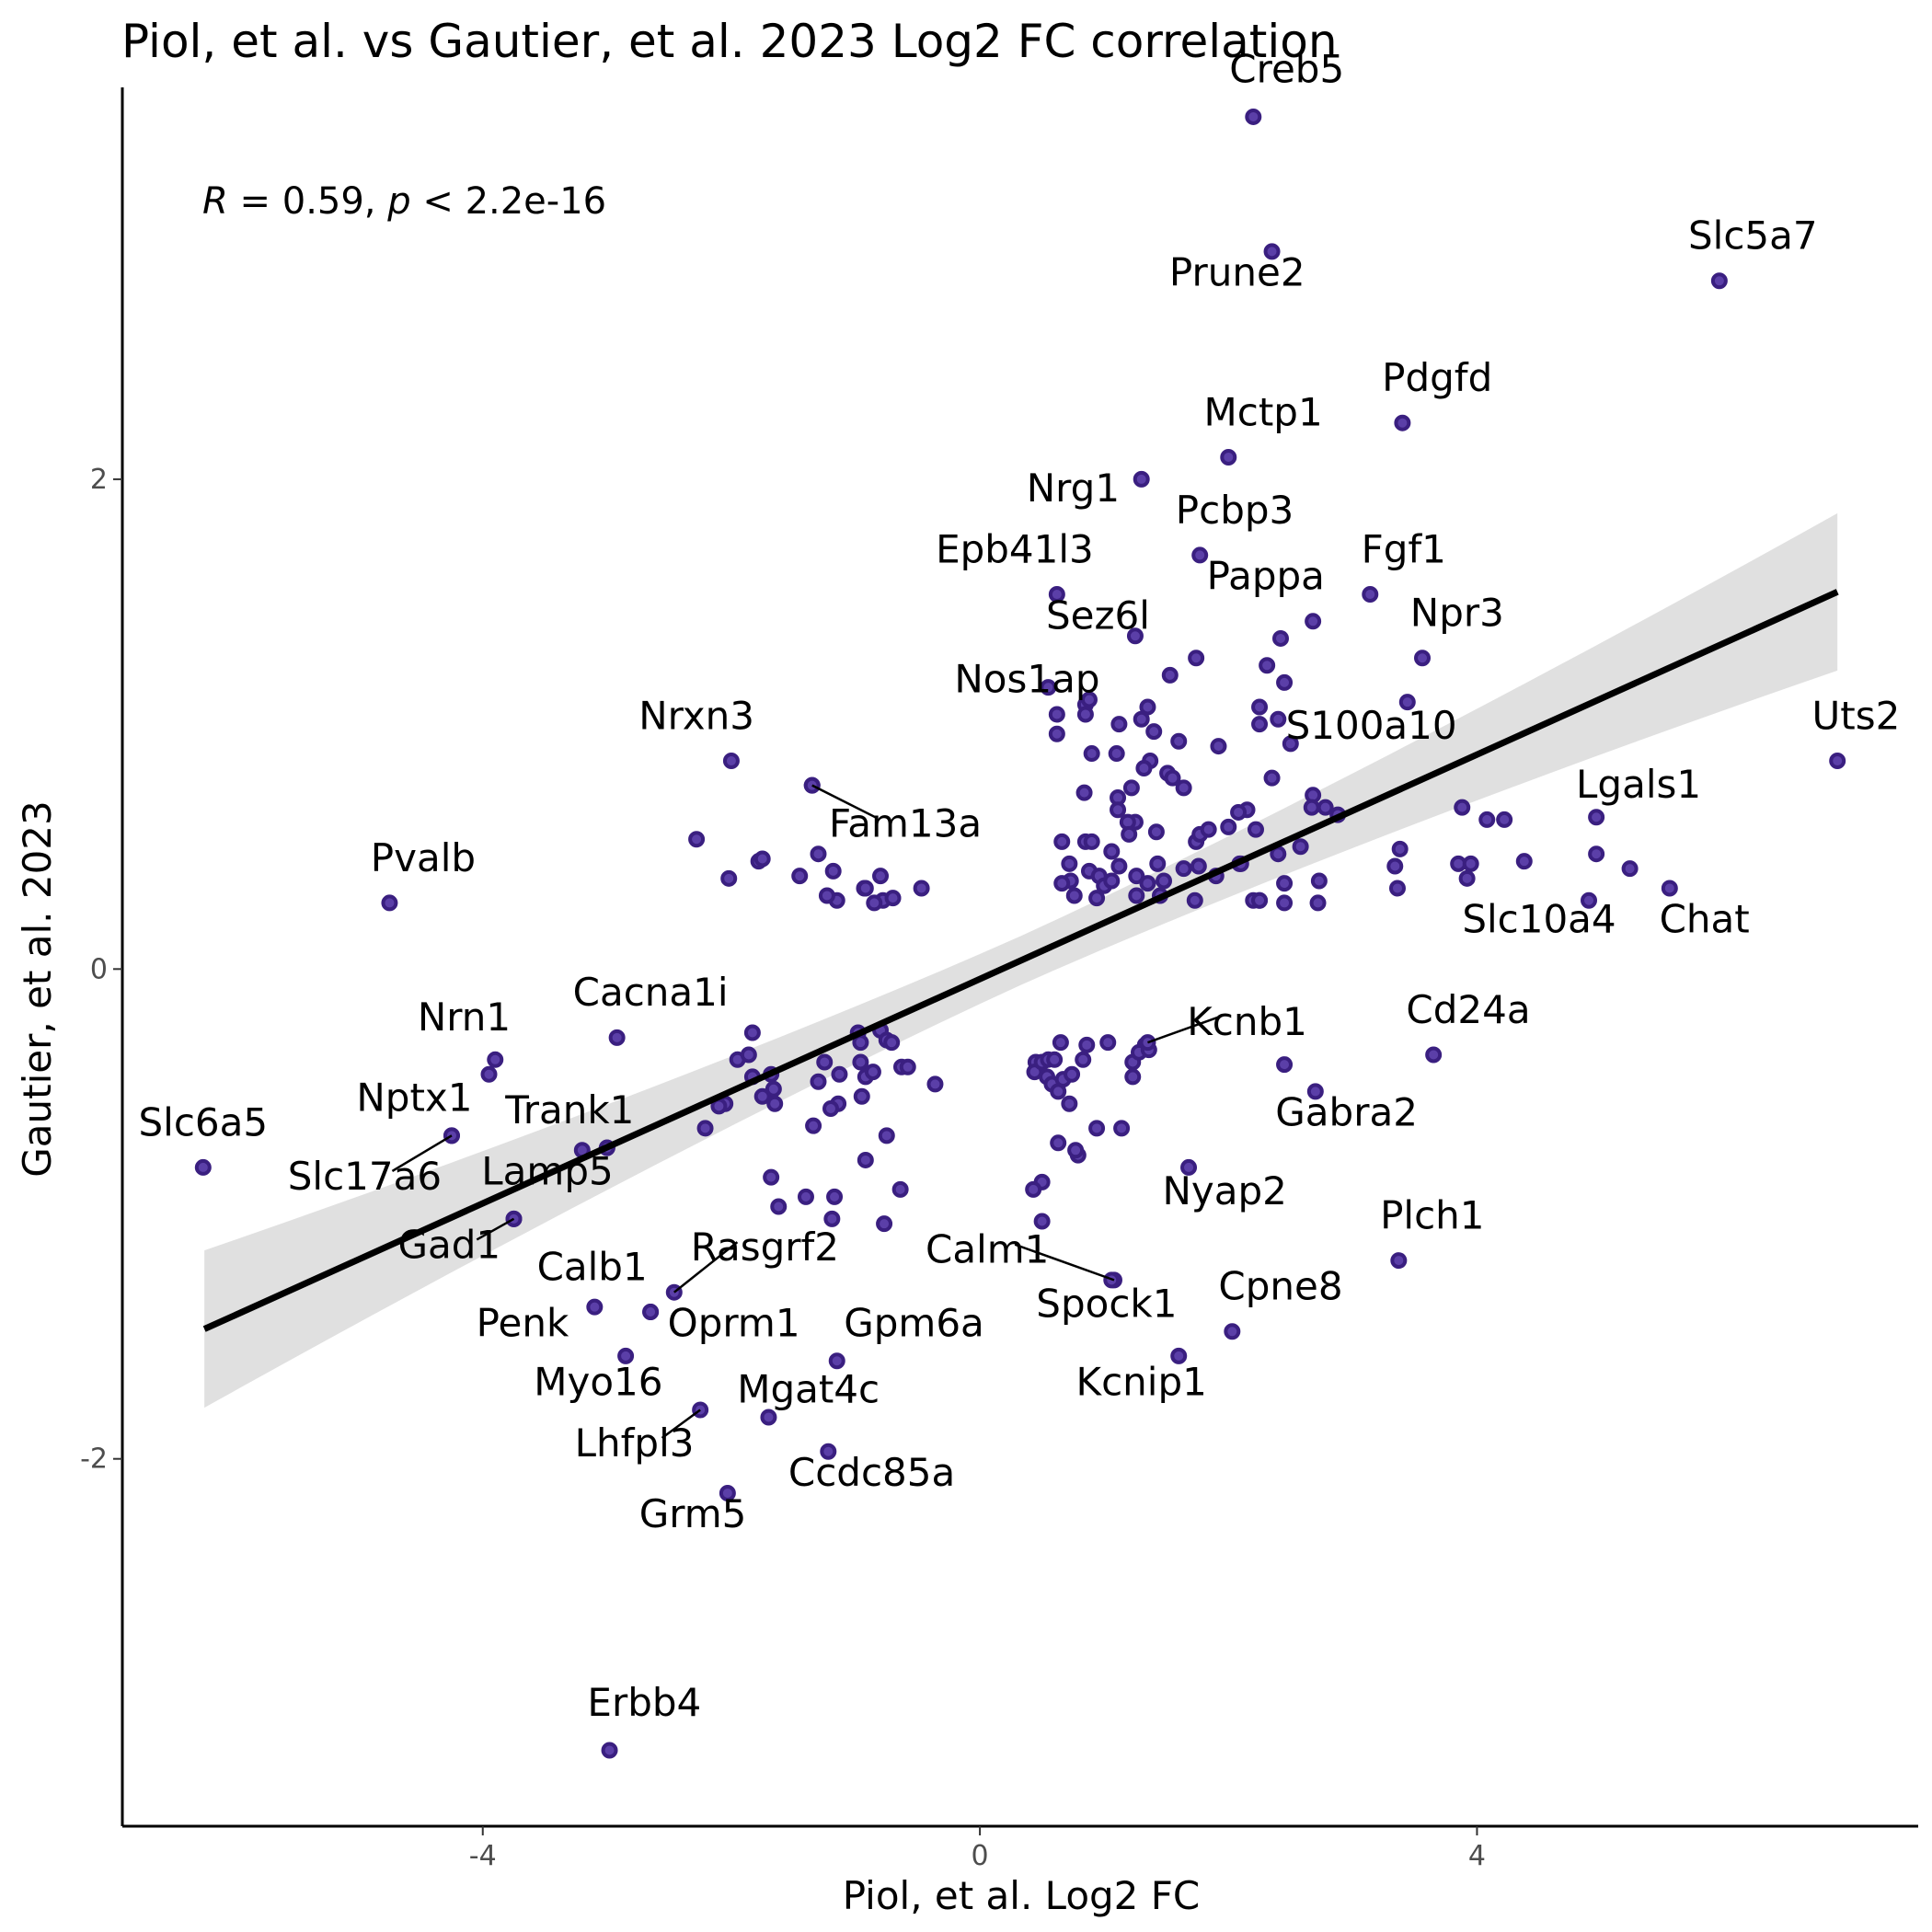  Describe the element at coordinates (765, 1247) in the screenshot. I see `gene-label: Rasgrf2` at that location.